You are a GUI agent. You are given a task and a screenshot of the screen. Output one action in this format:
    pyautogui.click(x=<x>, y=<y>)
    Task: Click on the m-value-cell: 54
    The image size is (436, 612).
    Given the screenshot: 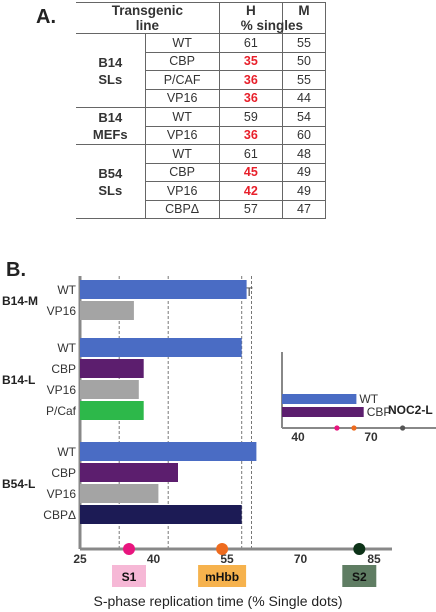 What is the action you would take?
    pyautogui.click(x=304, y=117)
    